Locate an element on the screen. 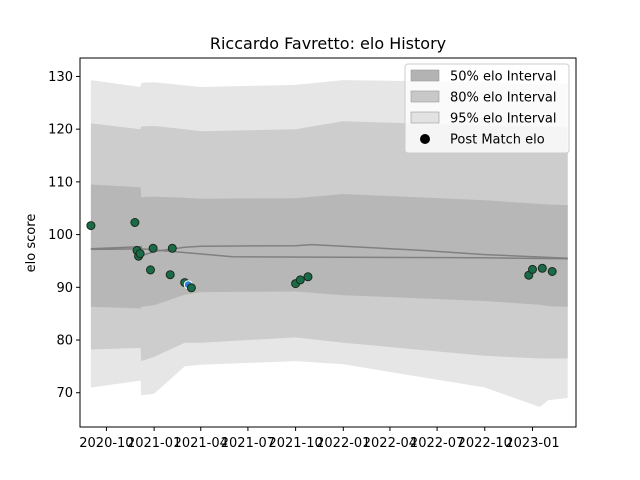 The height and width of the screenshot is (480, 640). y-axis-label: elo score is located at coordinates (31, 243).